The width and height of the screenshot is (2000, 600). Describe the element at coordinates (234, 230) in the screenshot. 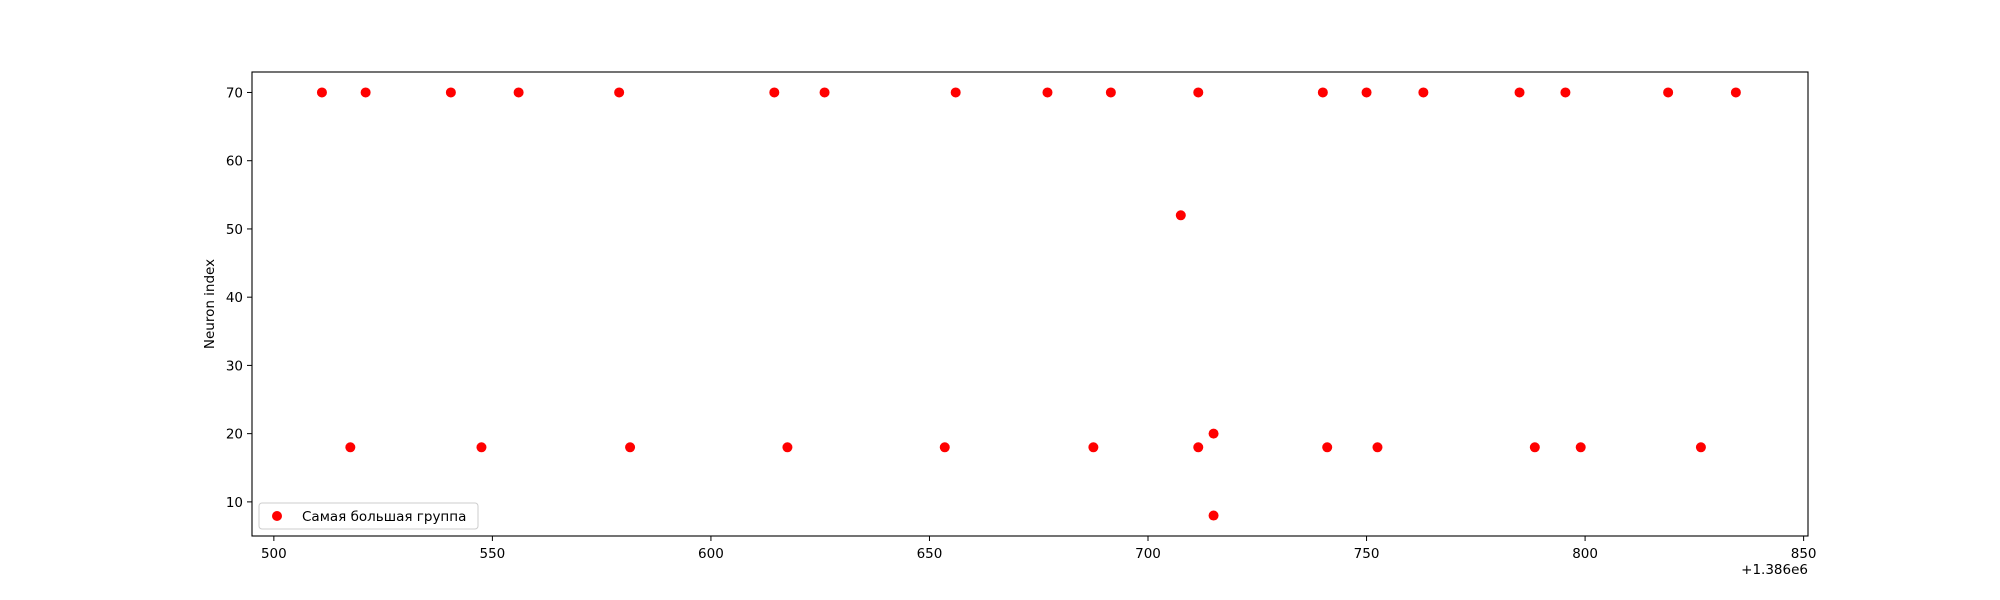

I see `y-tick-label: 50` at that location.